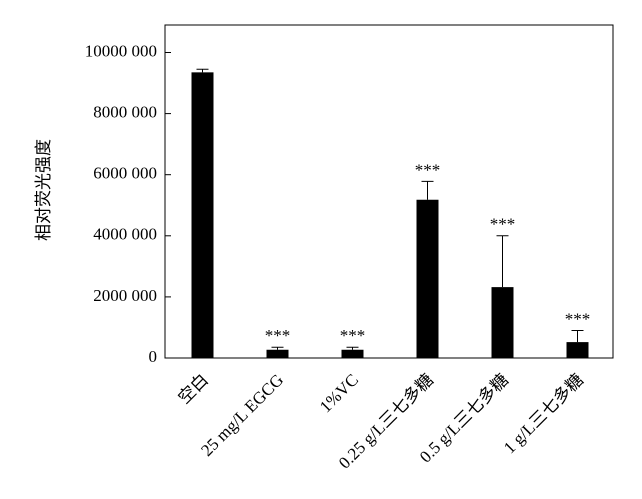 This screenshot has width=642, height=499. Describe the element at coordinates (339, 393) in the screenshot. I see `x-tick-label: 1%VC` at that location.